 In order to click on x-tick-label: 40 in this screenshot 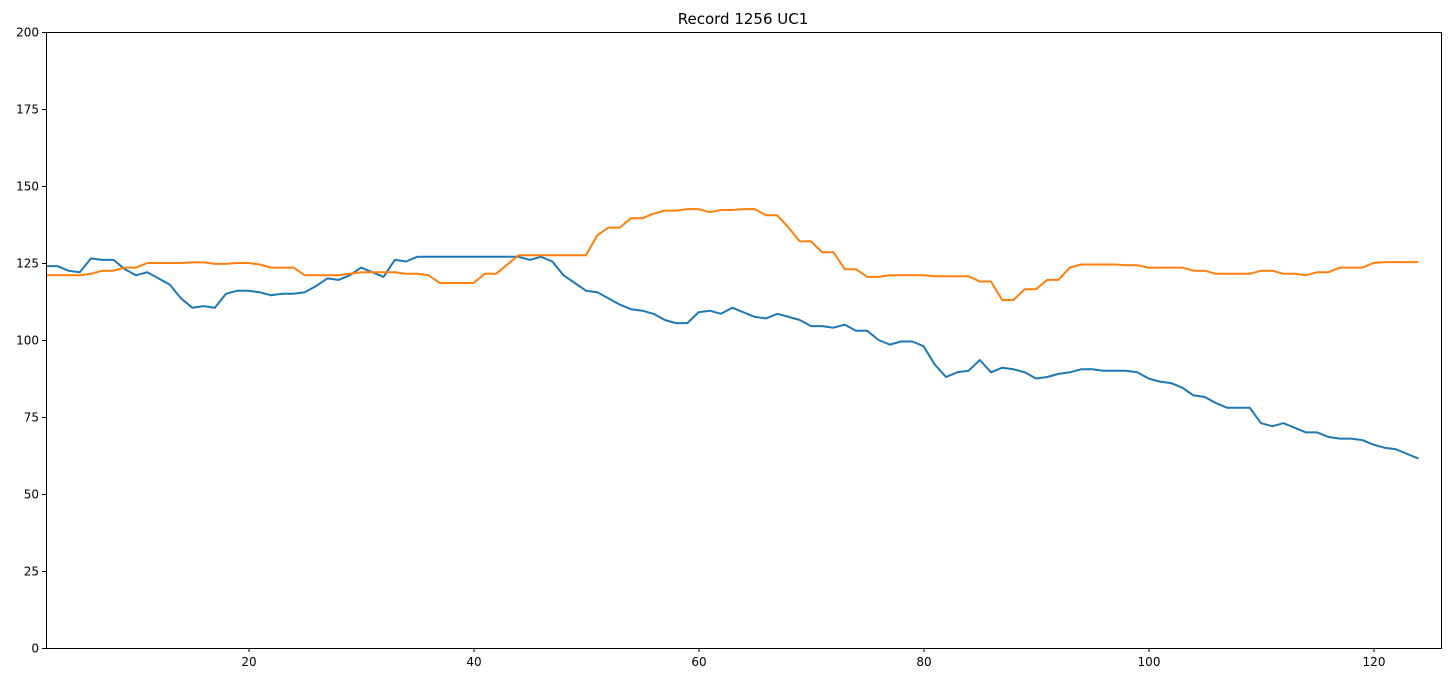, I will do `click(473, 662)`.